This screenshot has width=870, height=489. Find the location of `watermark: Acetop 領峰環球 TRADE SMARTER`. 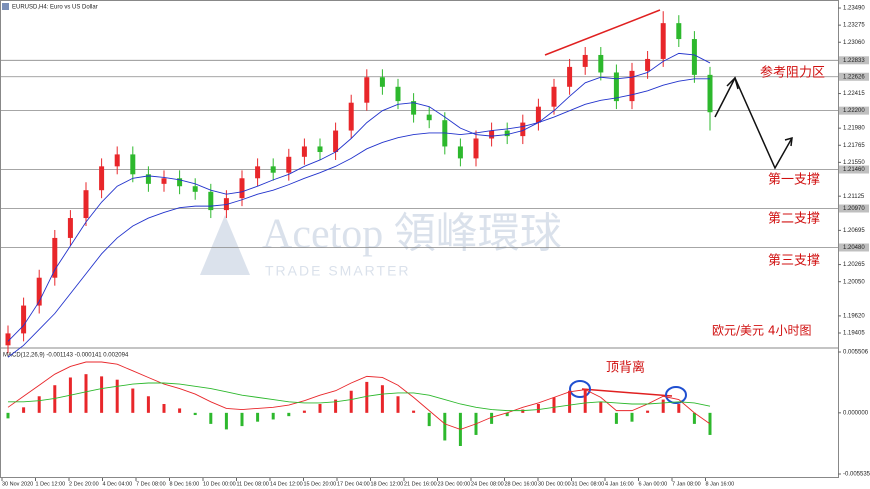

watermark: Acetop 領峰環球 TRADE SMARTER is located at coordinates (381, 245).